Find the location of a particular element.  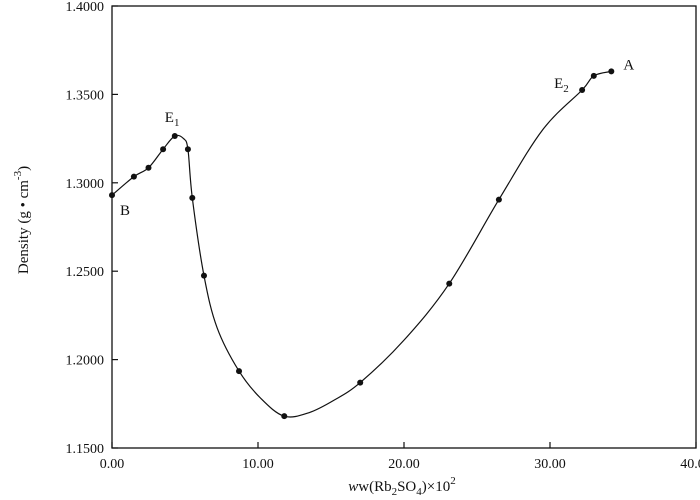

y-tick-label: 1.2000 is located at coordinates (85, 361).